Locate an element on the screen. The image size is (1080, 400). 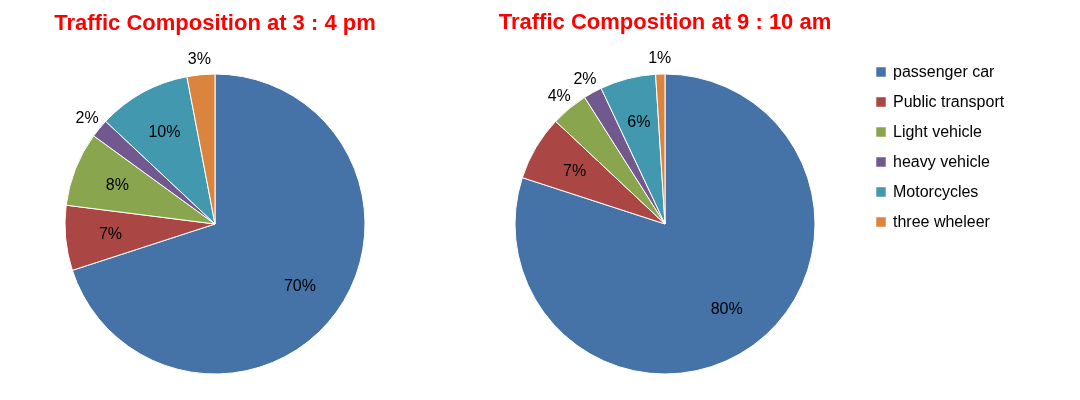
data-label: 1% is located at coordinates (660, 58).